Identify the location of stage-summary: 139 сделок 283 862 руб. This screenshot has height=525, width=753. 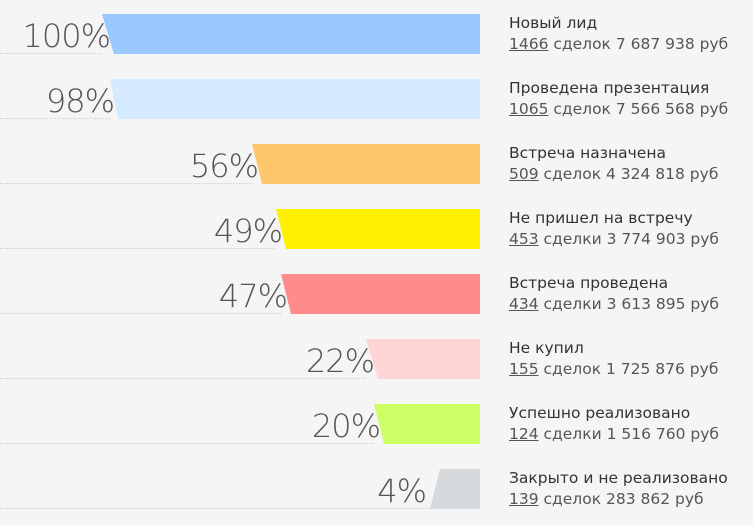
(618, 499).